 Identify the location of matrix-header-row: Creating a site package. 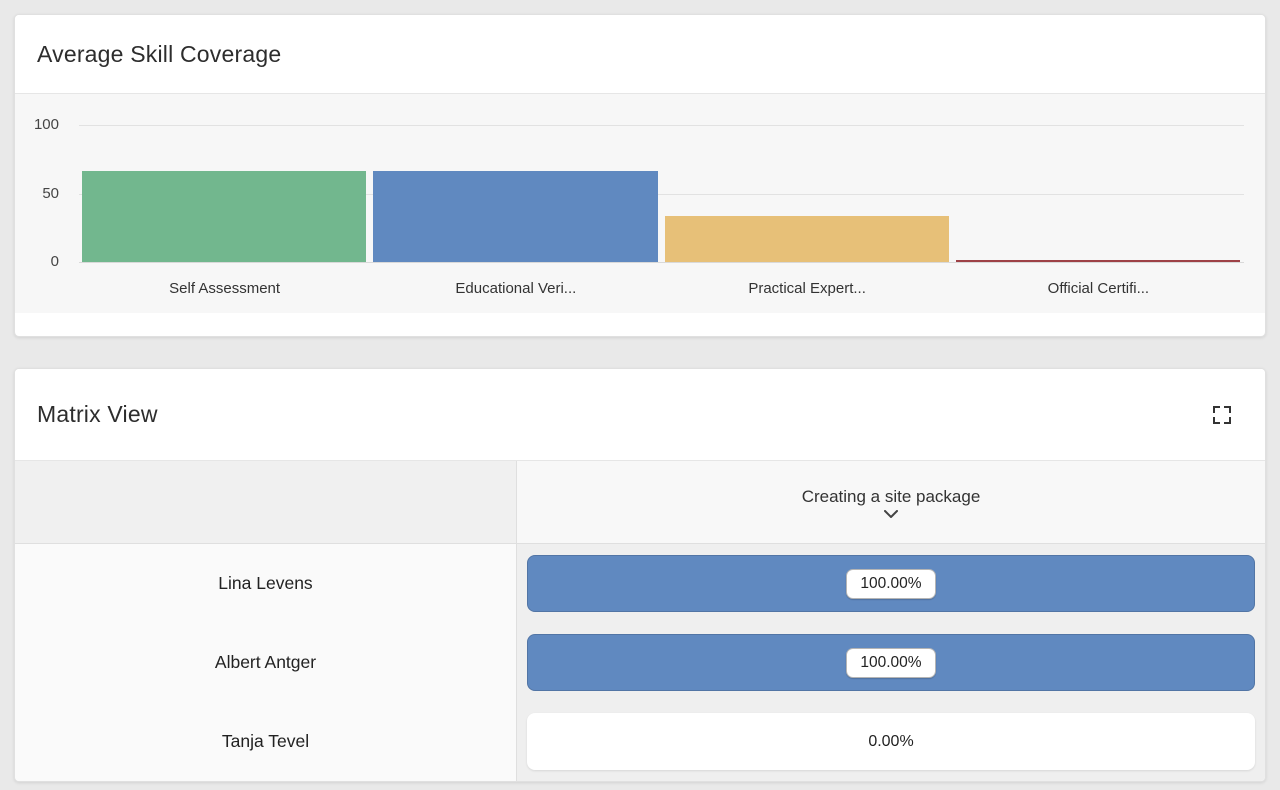
(640, 502).